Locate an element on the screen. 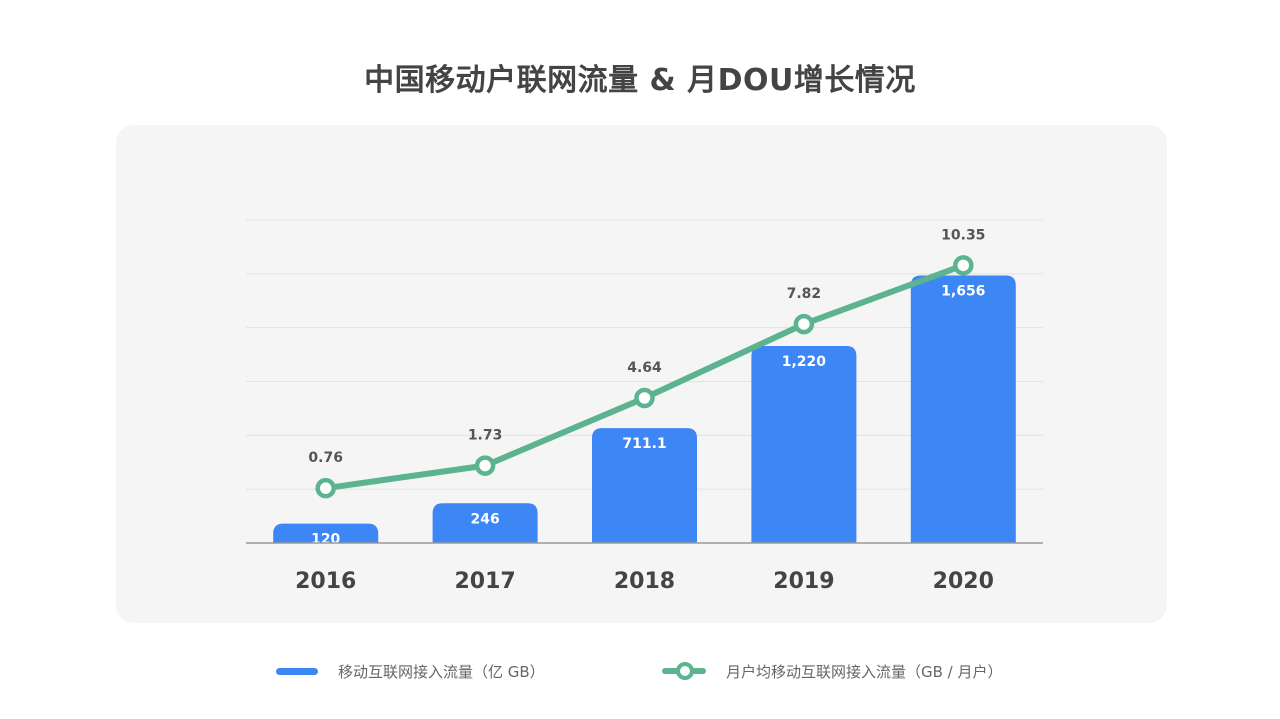 The image size is (1280, 719). x-tick-label: 2017 is located at coordinates (484, 581).